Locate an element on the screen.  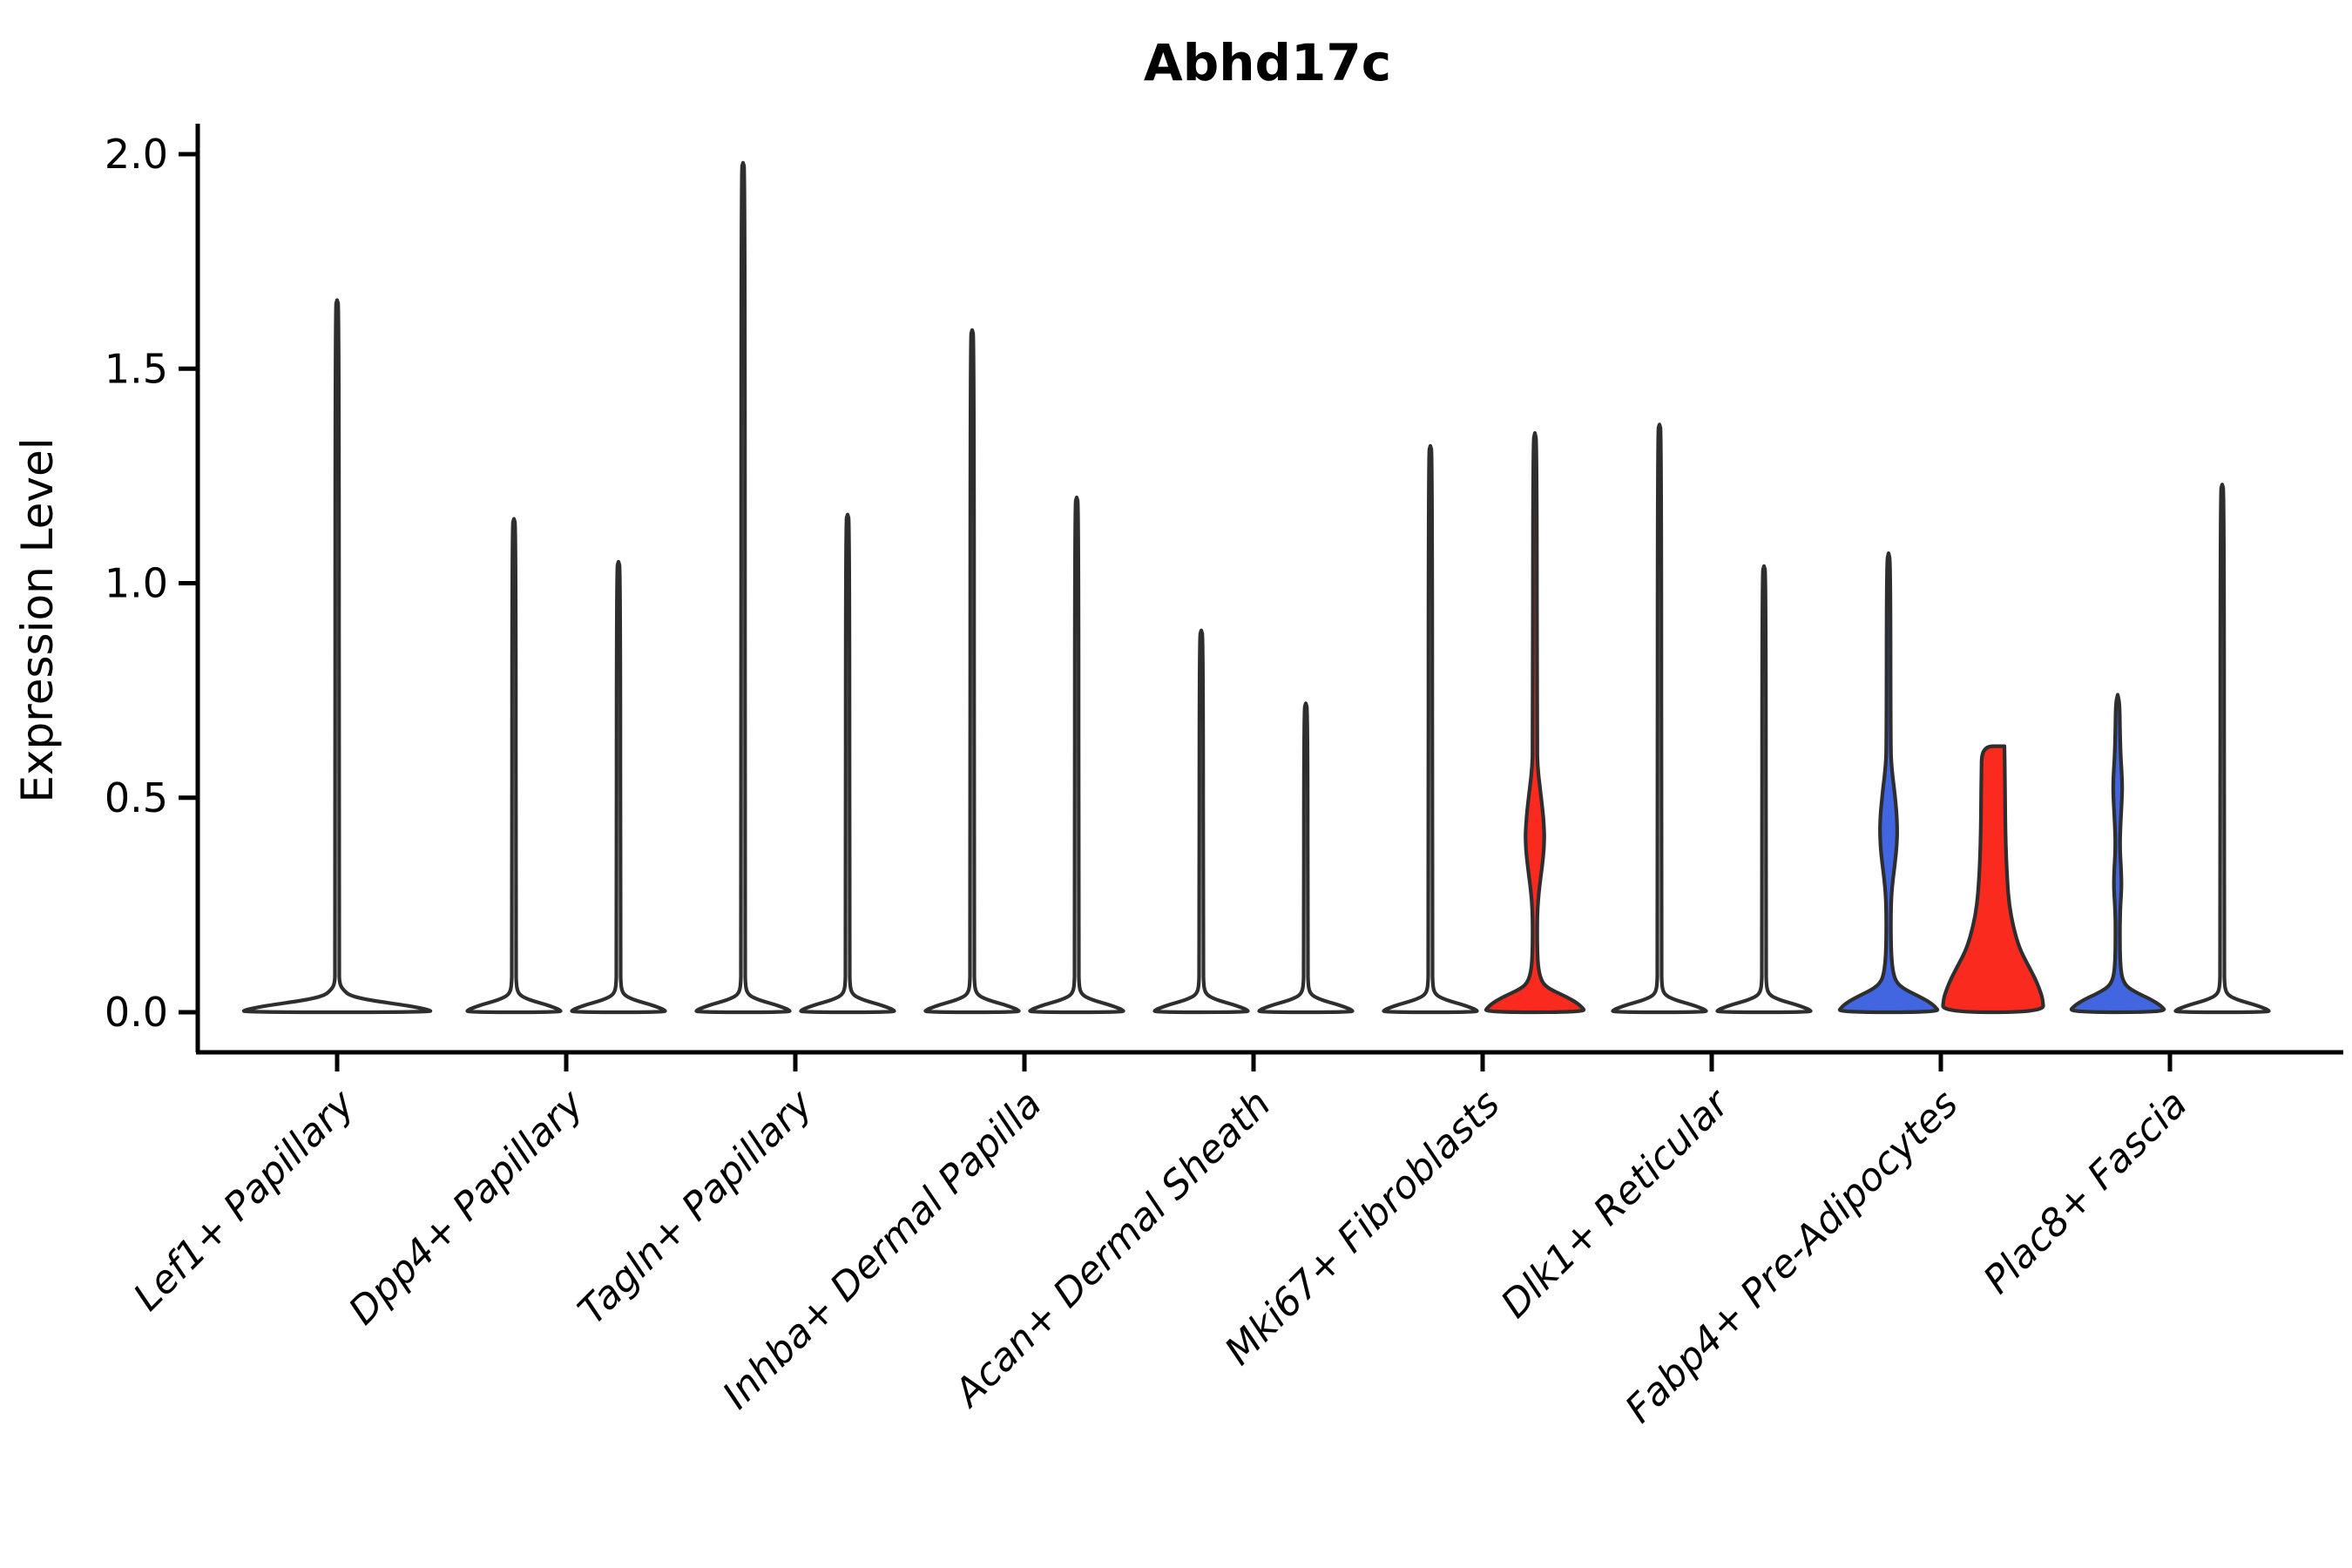
violin-dlk1-right is located at coordinates (1764, 790).